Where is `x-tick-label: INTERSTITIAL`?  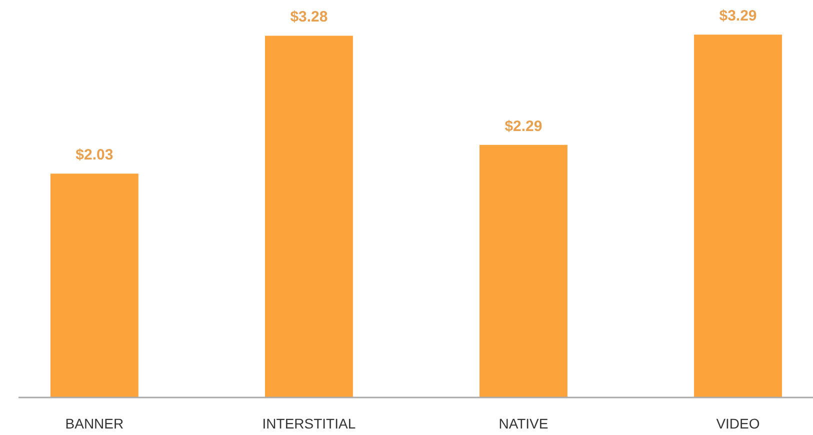
x-tick-label: INTERSTITIAL is located at coordinates (309, 424).